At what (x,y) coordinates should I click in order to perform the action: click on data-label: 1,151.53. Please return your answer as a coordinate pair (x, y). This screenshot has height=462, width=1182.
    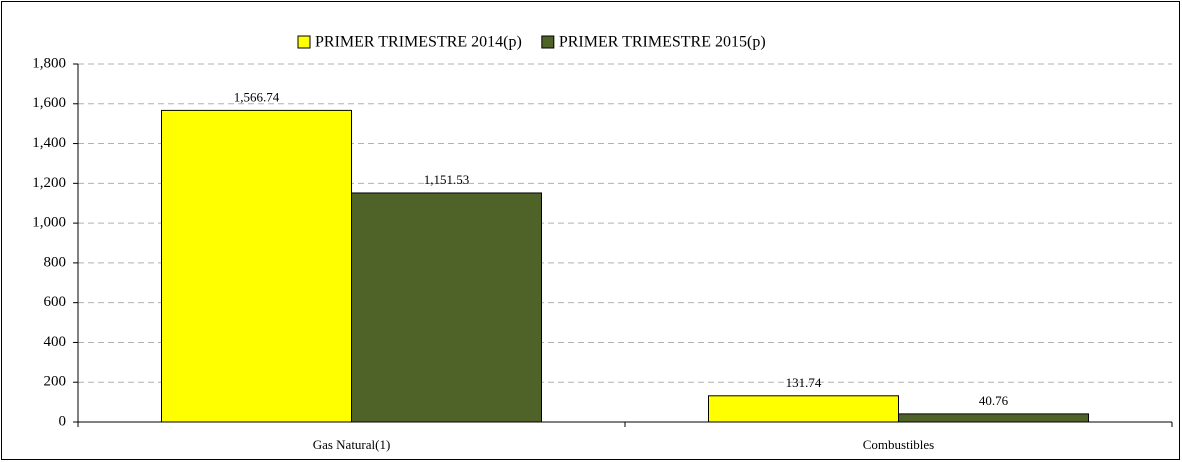
    Looking at the image, I should click on (447, 179).